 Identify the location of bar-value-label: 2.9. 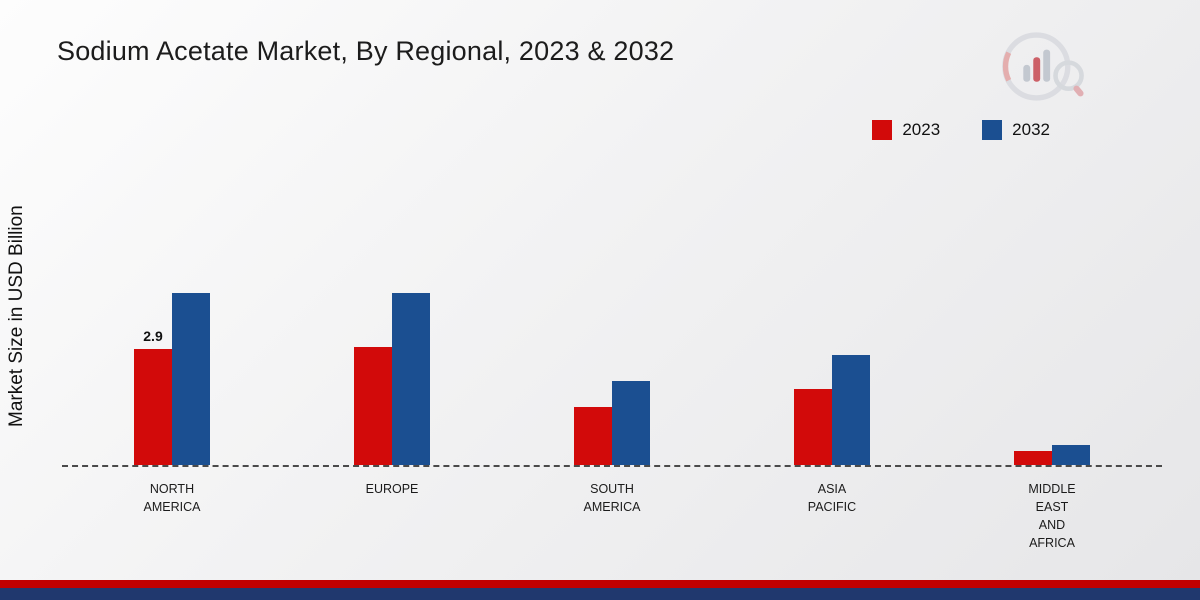
(153, 336).